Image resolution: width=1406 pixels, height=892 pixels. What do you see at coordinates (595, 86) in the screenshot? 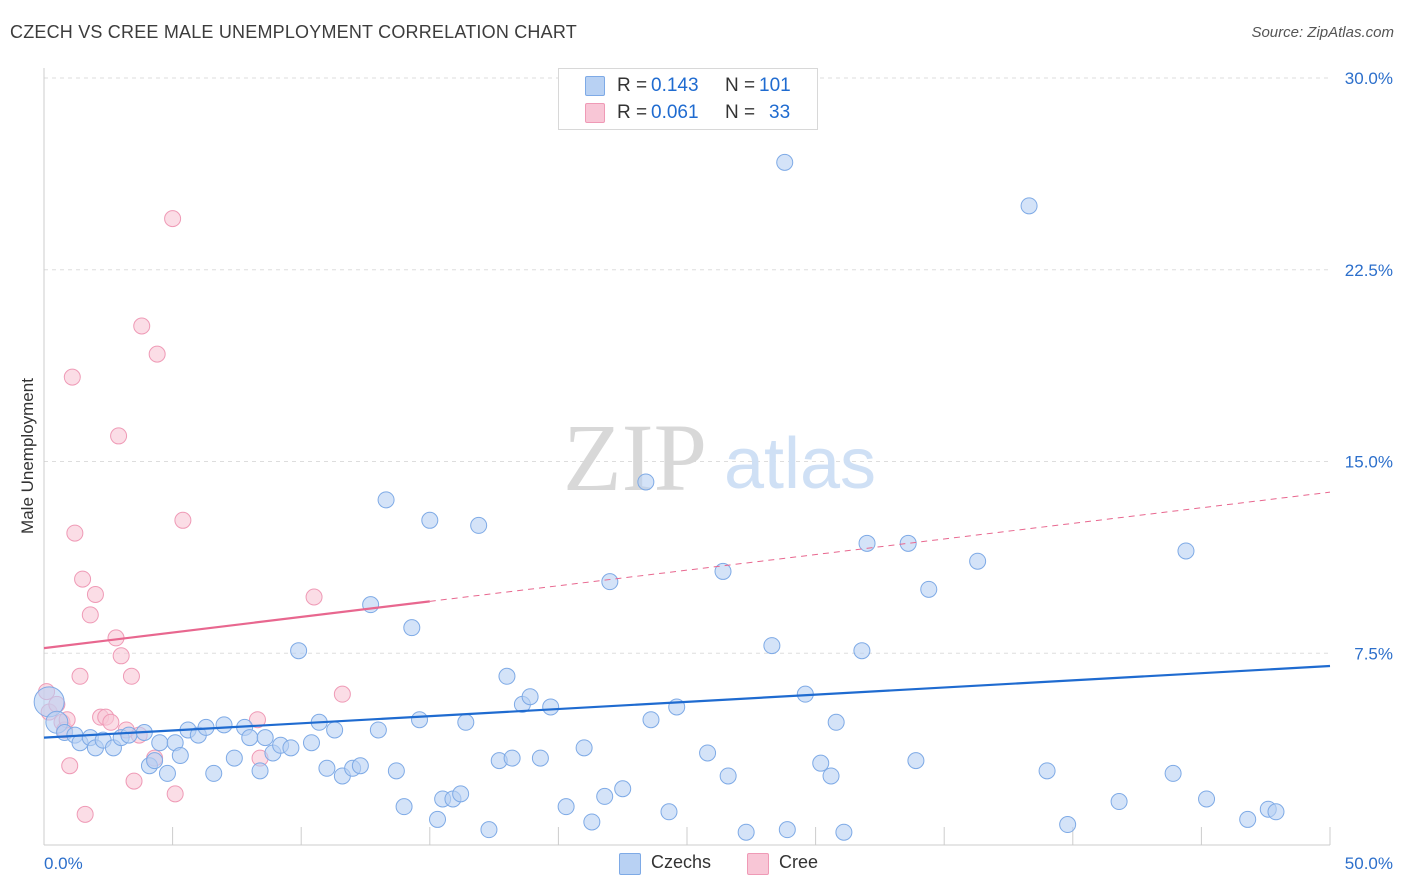
I see `czech-swatch` at bounding box center [595, 86].